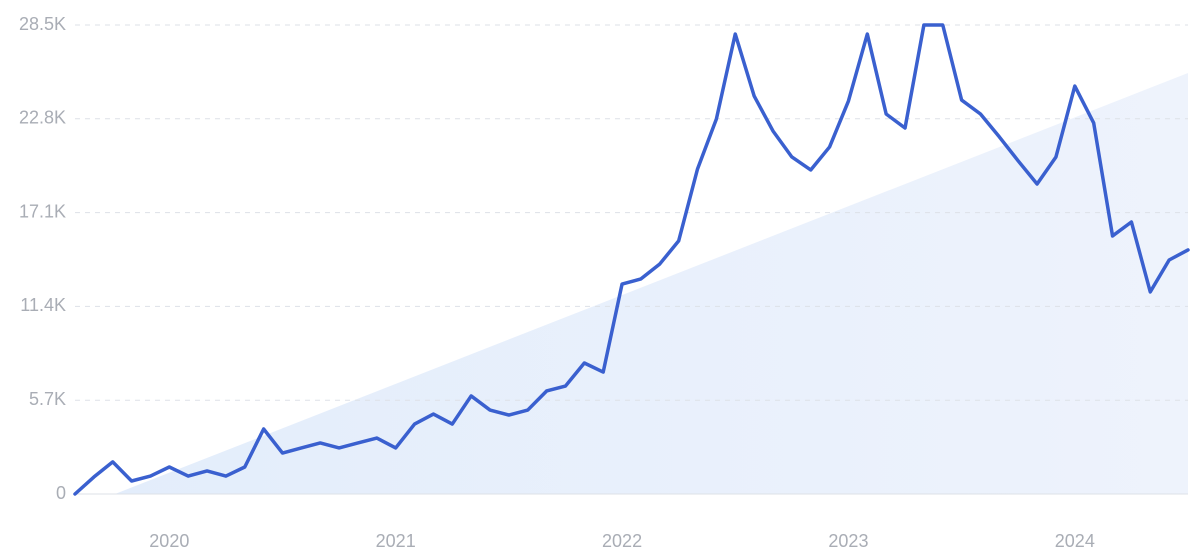 This screenshot has width=1200, height=557. Describe the element at coordinates (42, 118) in the screenshot. I see `y-tick-label: 22.8K` at that location.